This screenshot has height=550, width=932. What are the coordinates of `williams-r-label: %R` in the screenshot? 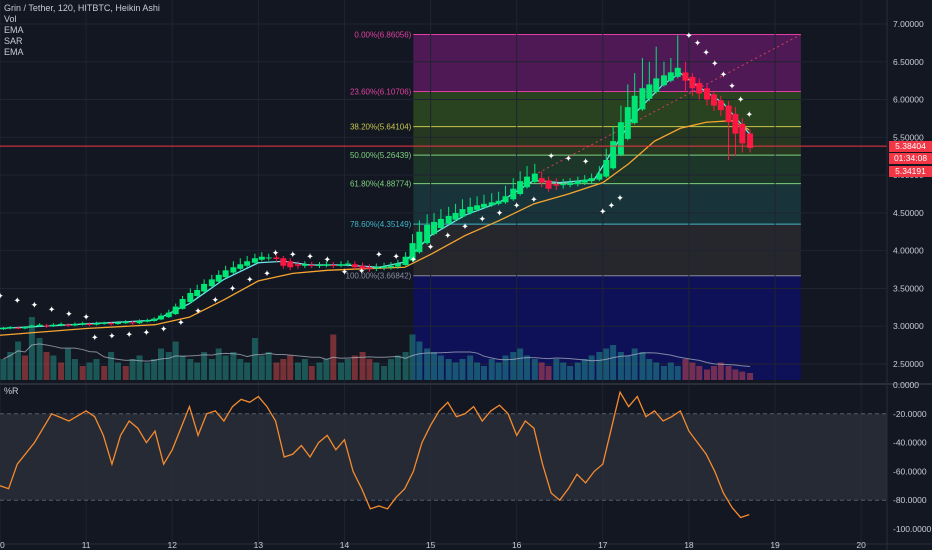 It's located at (11, 391).